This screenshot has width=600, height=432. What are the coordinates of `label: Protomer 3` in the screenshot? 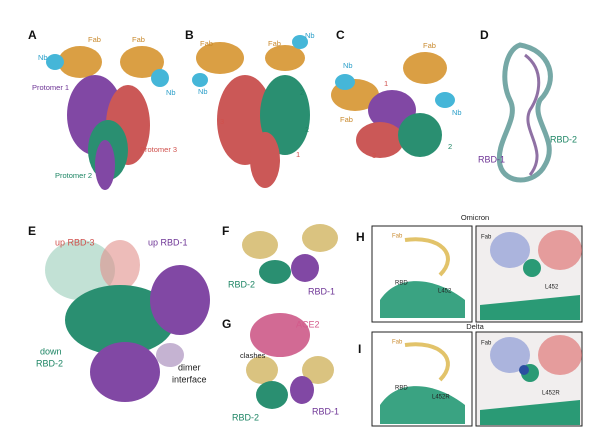 It's located at (158, 149).